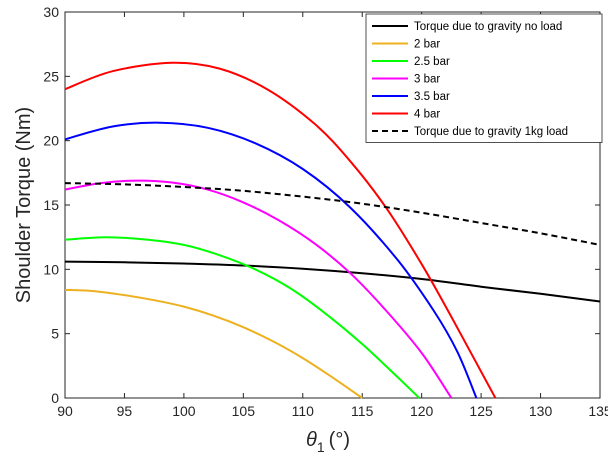 This screenshot has height=463, width=608. What do you see at coordinates (422, 411) in the screenshot?
I see `x-tick-label: 120` at bounding box center [422, 411].